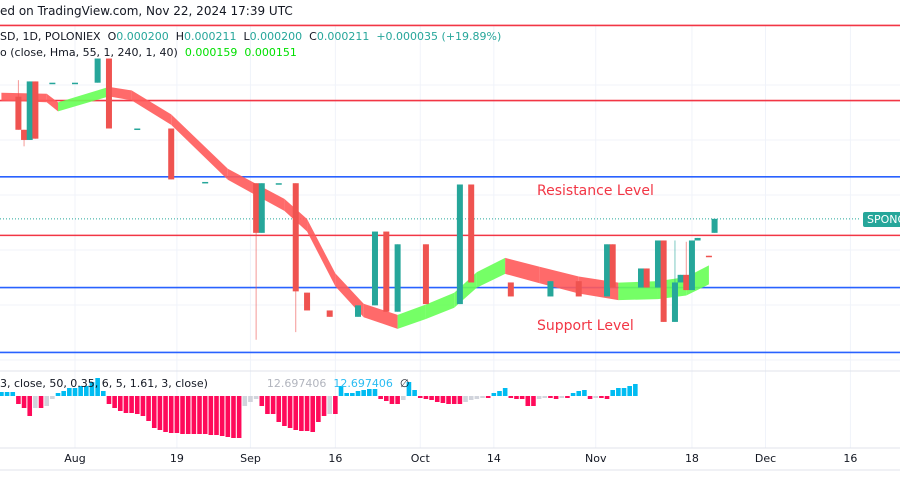 The height and width of the screenshot is (500, 900). What do you see at coordinates (439, 36) in the screenshot?
I see `change-value: +0.000035 (+19.89%)` at bounding box center [439, 36].